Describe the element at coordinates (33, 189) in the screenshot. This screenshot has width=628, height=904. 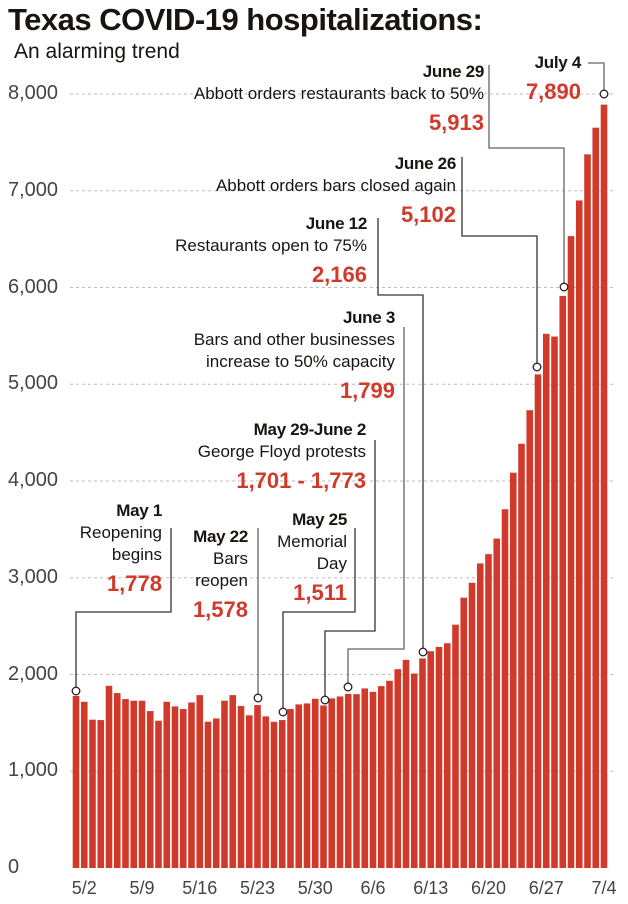
I see `y-tick-label: 7,000` at that location.